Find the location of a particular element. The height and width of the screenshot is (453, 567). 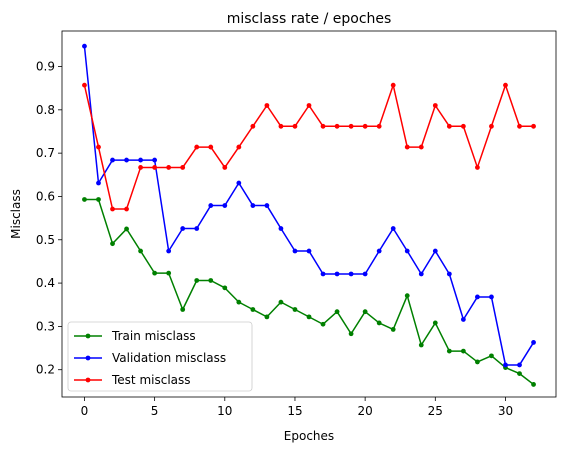

legend-label: Test misclass is located at coordinates (151, 380).